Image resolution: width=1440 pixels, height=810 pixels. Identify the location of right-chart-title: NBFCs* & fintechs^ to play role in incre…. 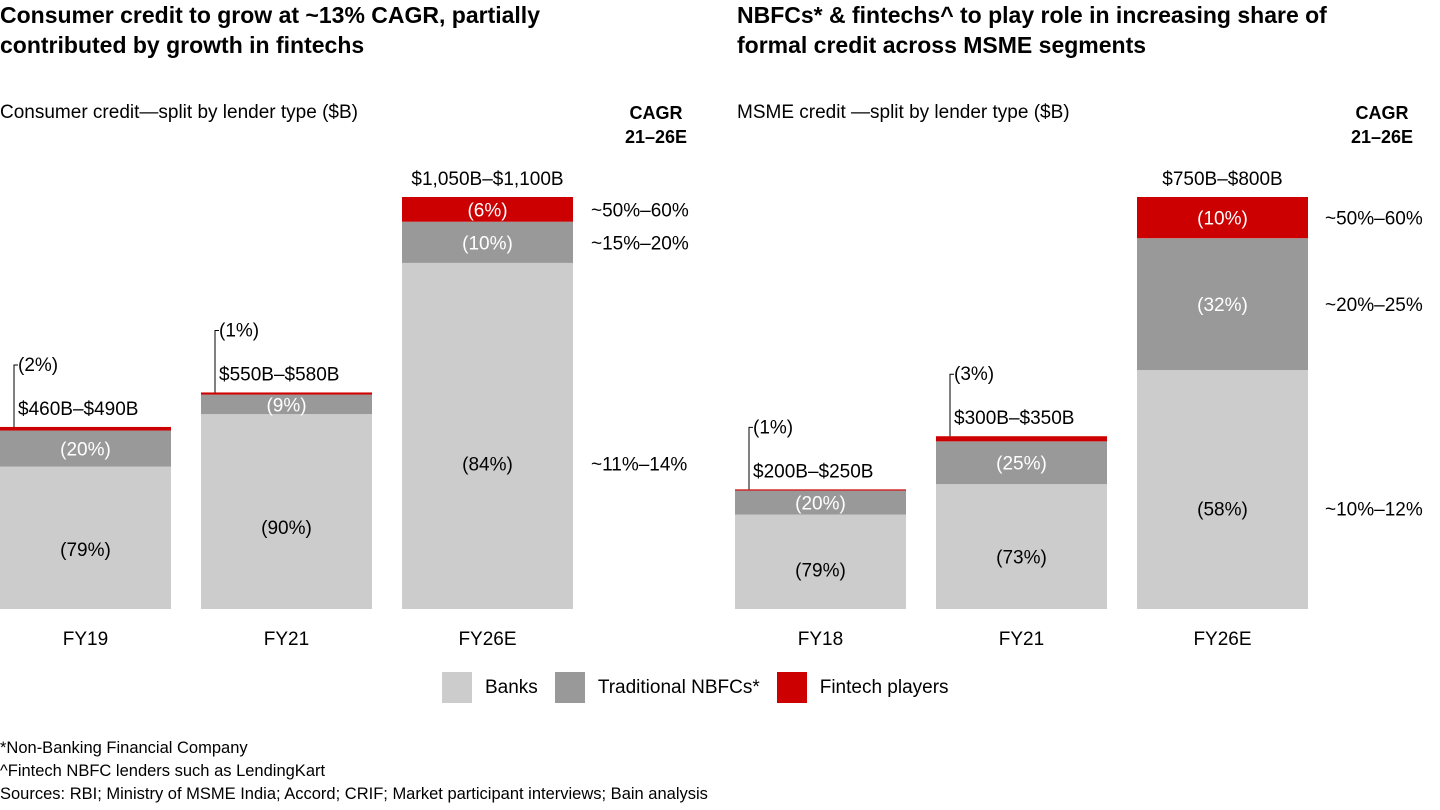
(1032, 30).